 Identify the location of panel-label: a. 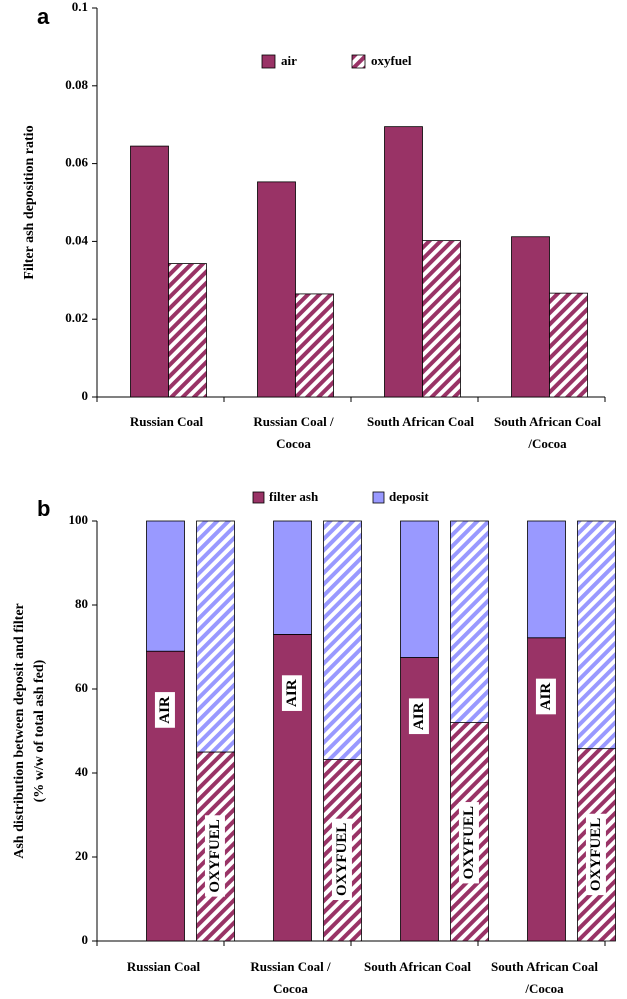
(43, 16).